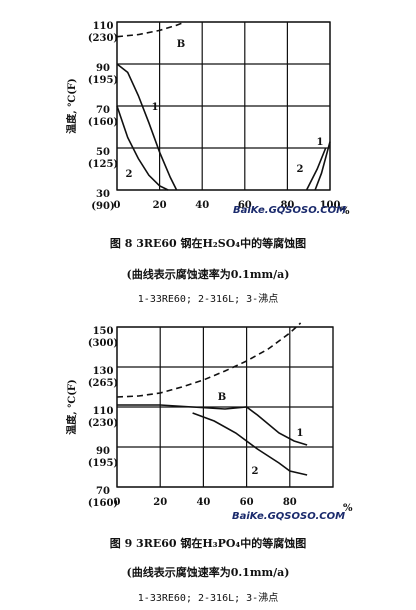  What do you see at coordinates (103, 371) in the screenshot?
I see `y-tick-label: 130` at bounding box center [103, 371].